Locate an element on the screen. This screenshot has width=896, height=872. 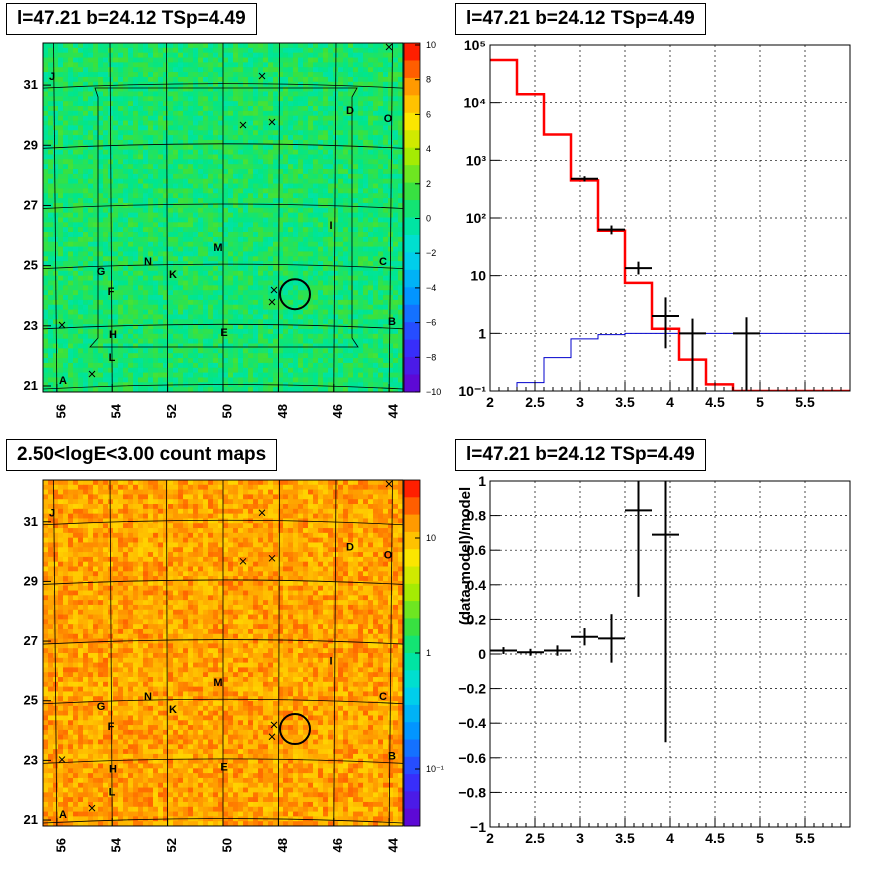
source-label: B is located at coordinates (392, 757).